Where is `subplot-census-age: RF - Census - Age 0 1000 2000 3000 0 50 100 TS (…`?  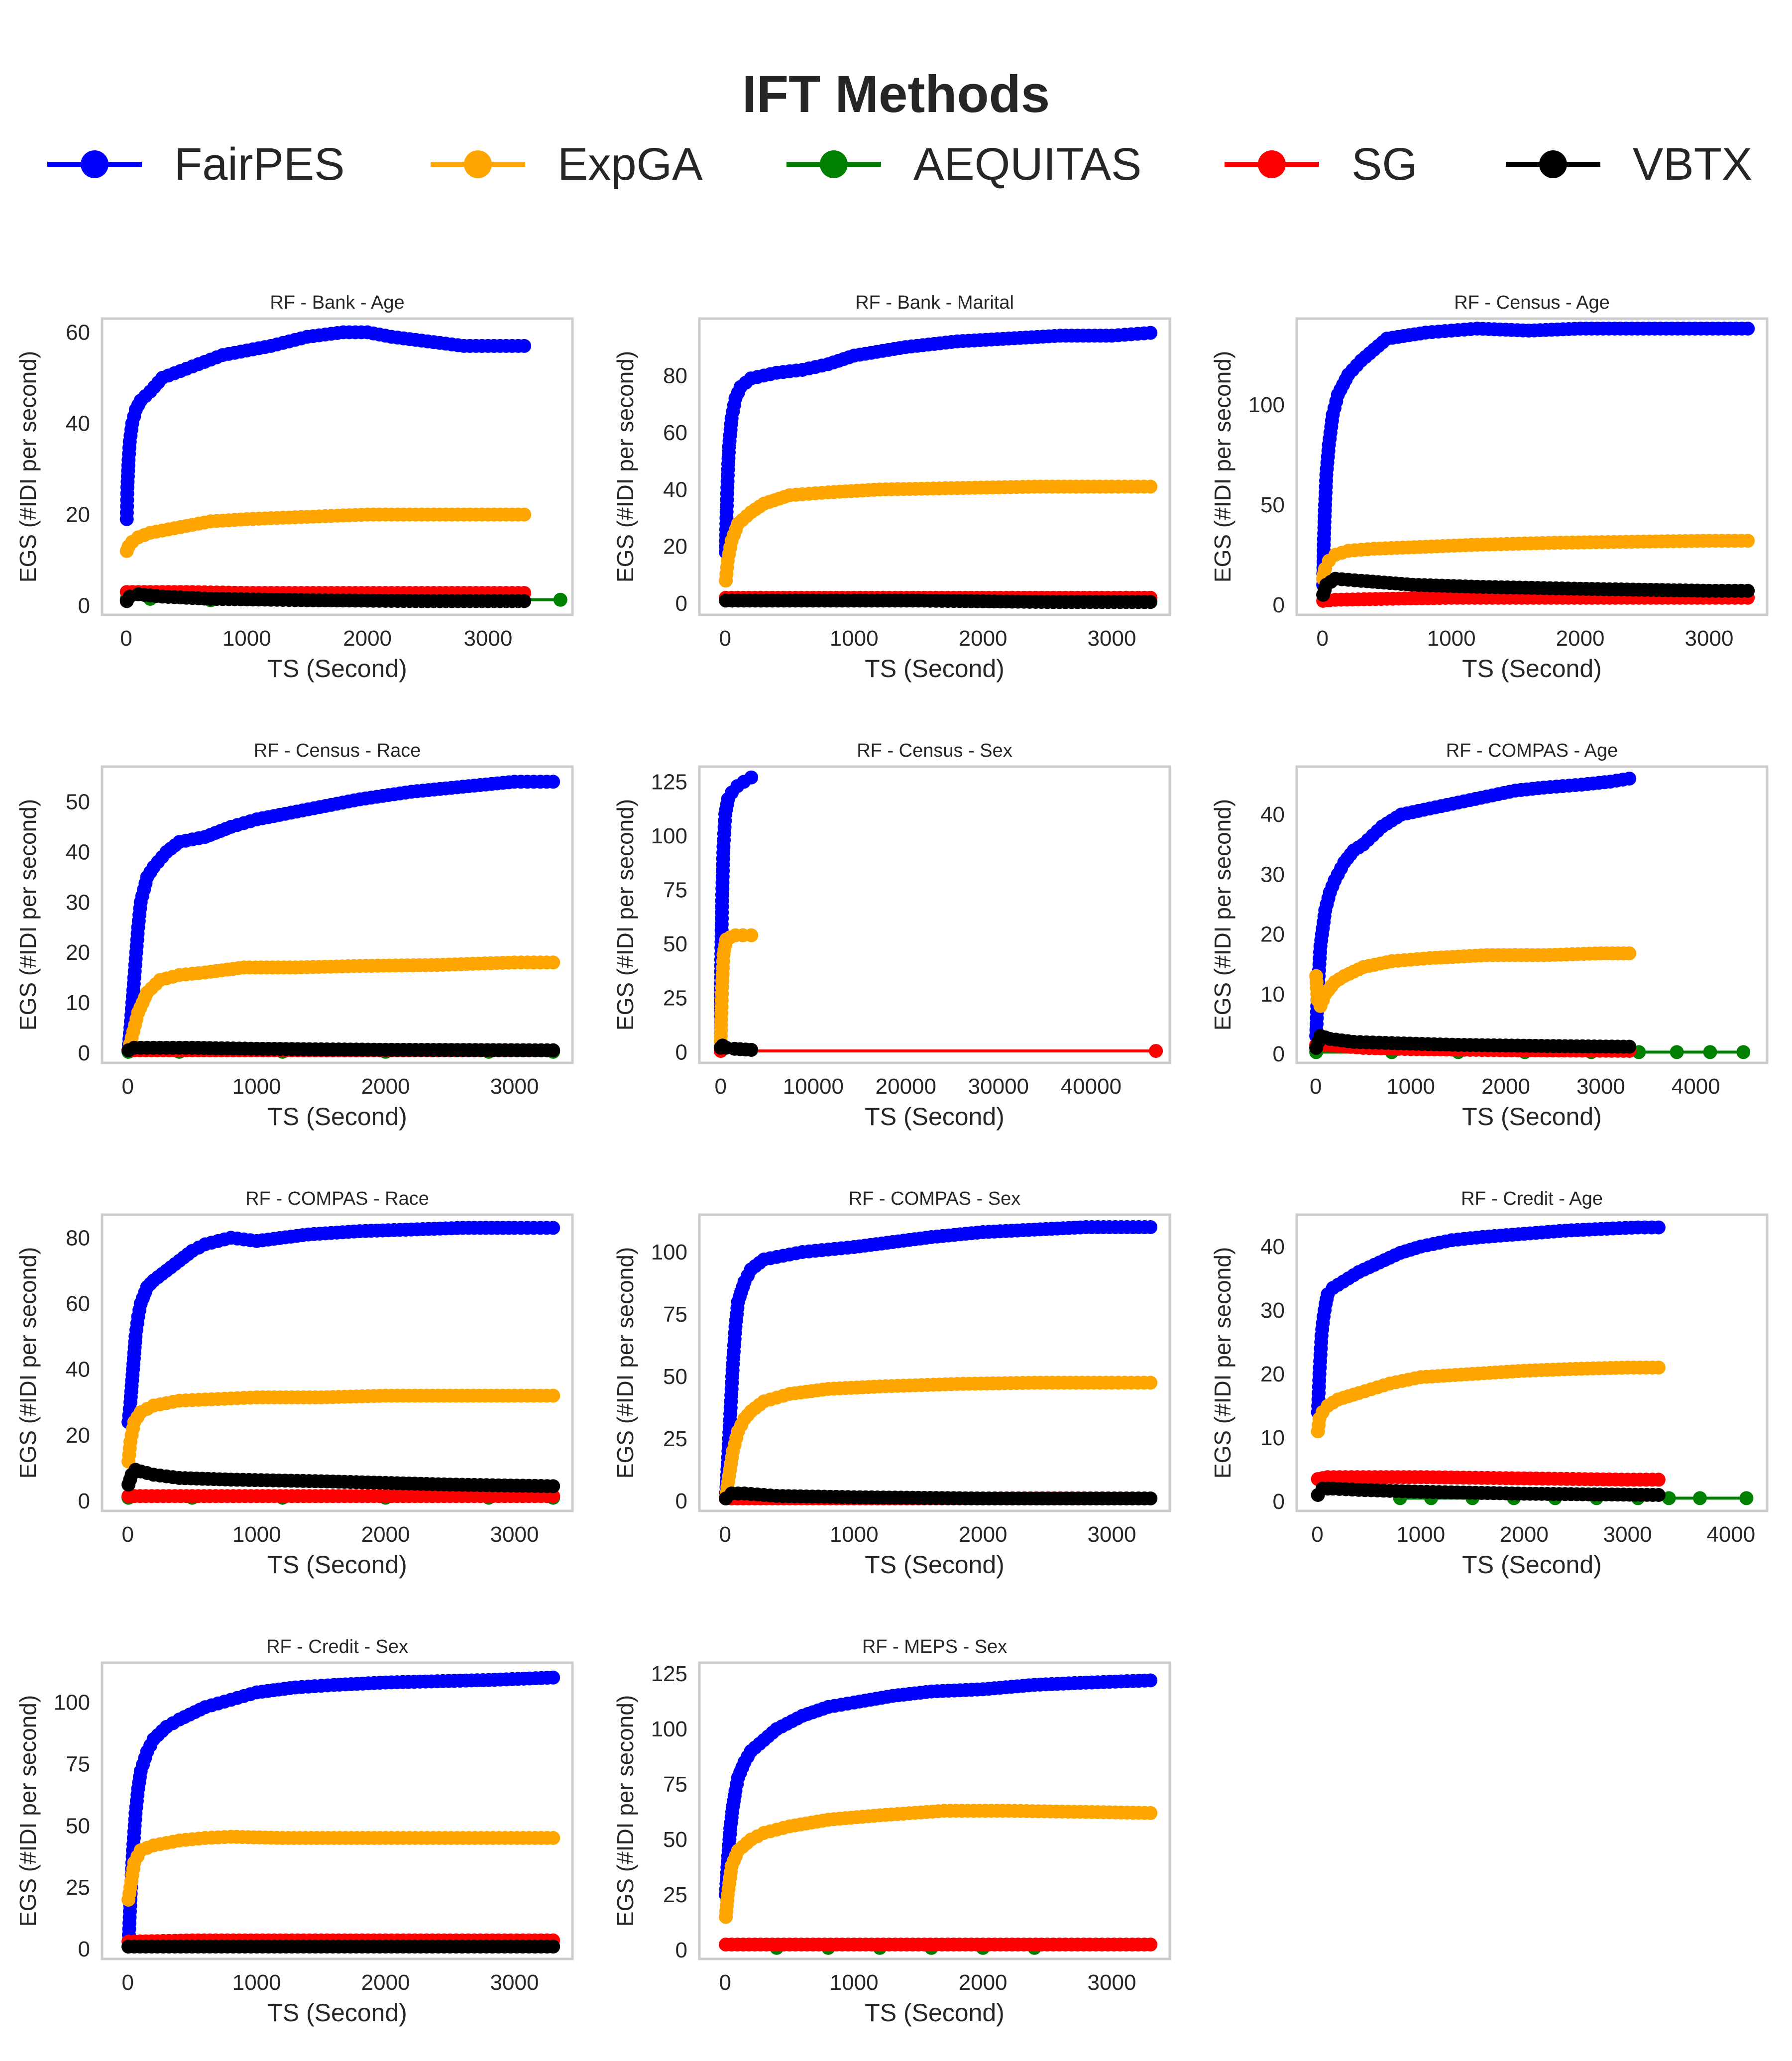 subplot-census-age: RF - Census - Age 0 1000 2000 3000 0 50 100 TS (… is located at coordinates (1493, 493).